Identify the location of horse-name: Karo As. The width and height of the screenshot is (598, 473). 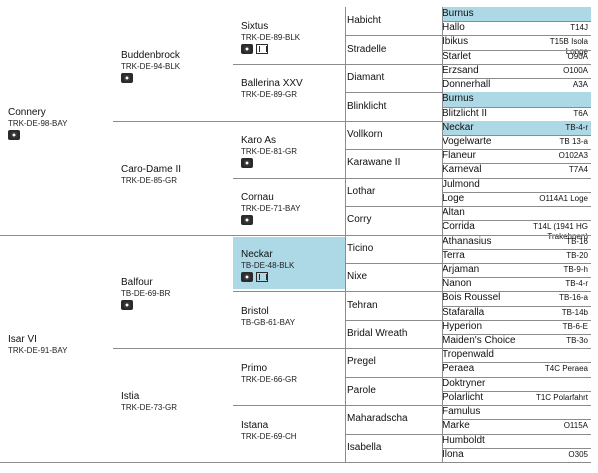
(259, 141).